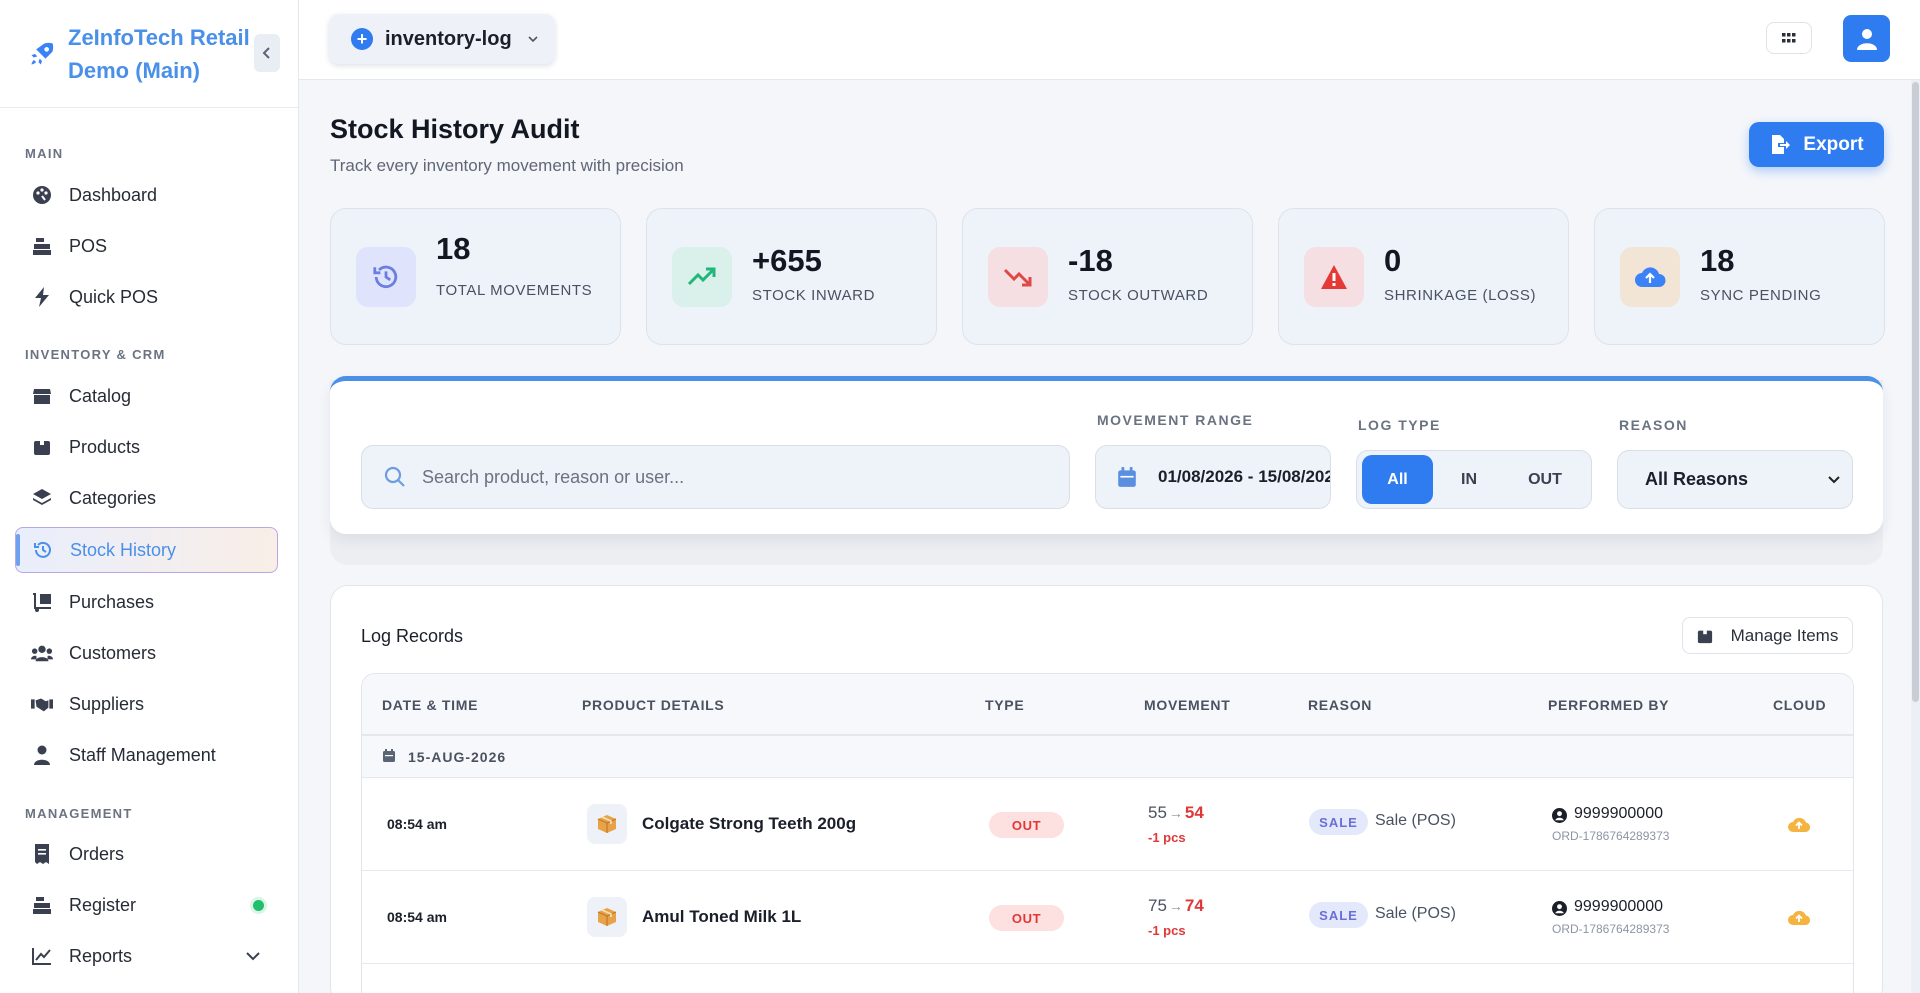  I want to click on product-name: Amul Toned Milk 1L, so click(722, 916).